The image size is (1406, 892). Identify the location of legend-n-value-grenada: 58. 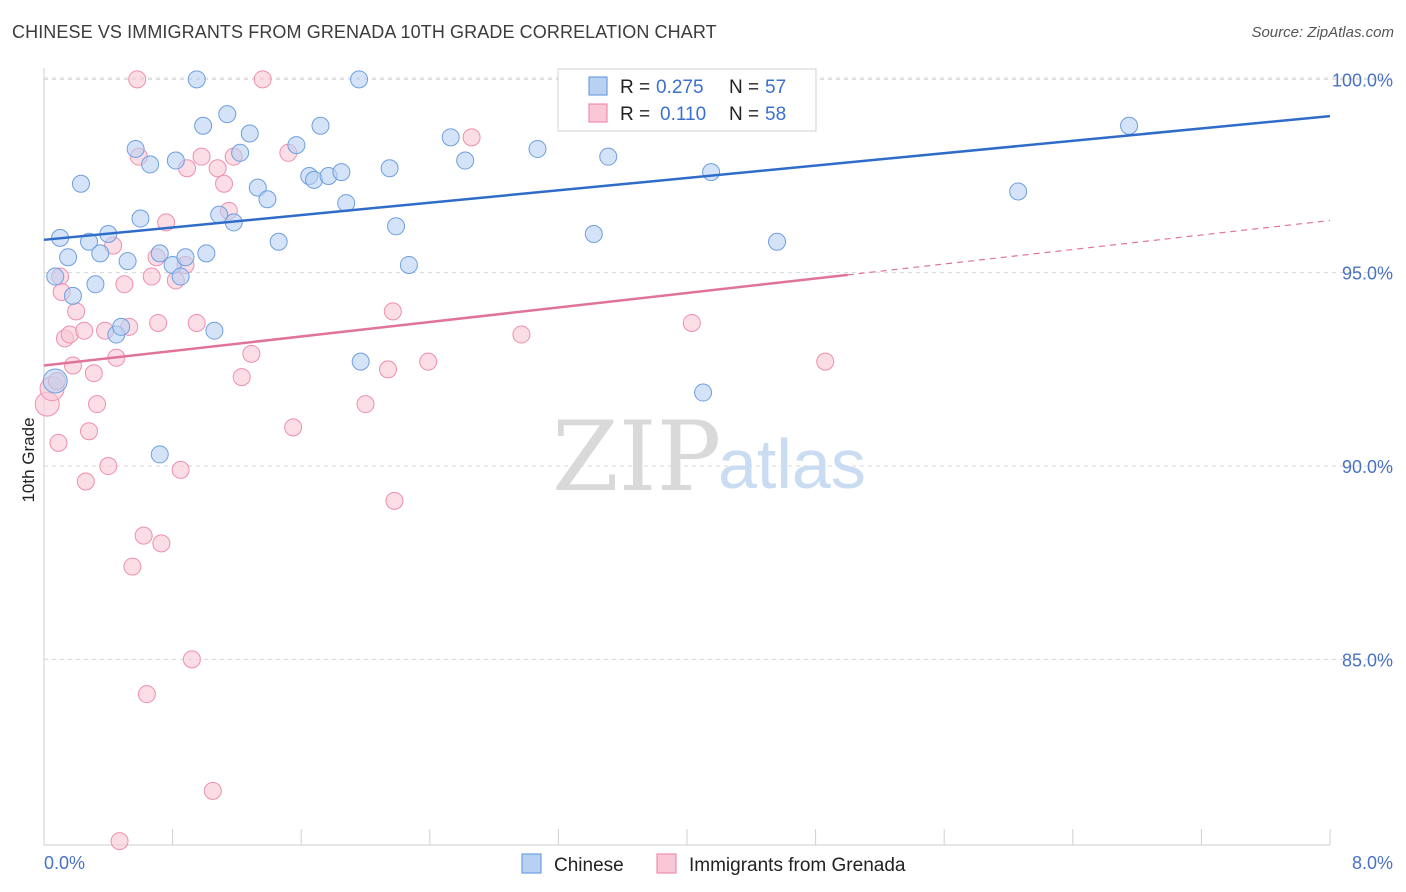
(775, 114).